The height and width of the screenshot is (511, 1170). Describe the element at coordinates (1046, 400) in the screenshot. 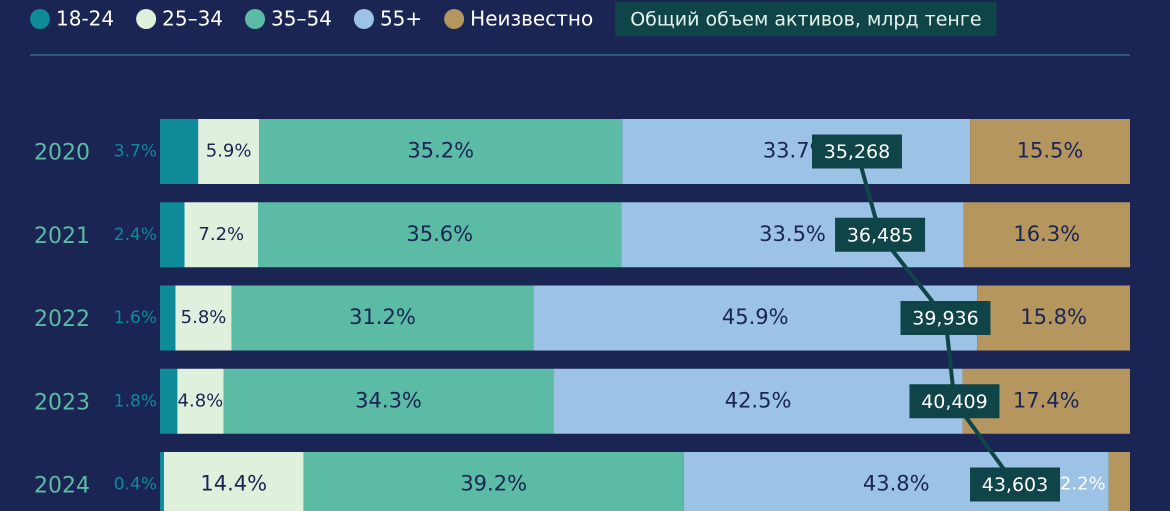

I see `data-label: 17.4%` at that location.